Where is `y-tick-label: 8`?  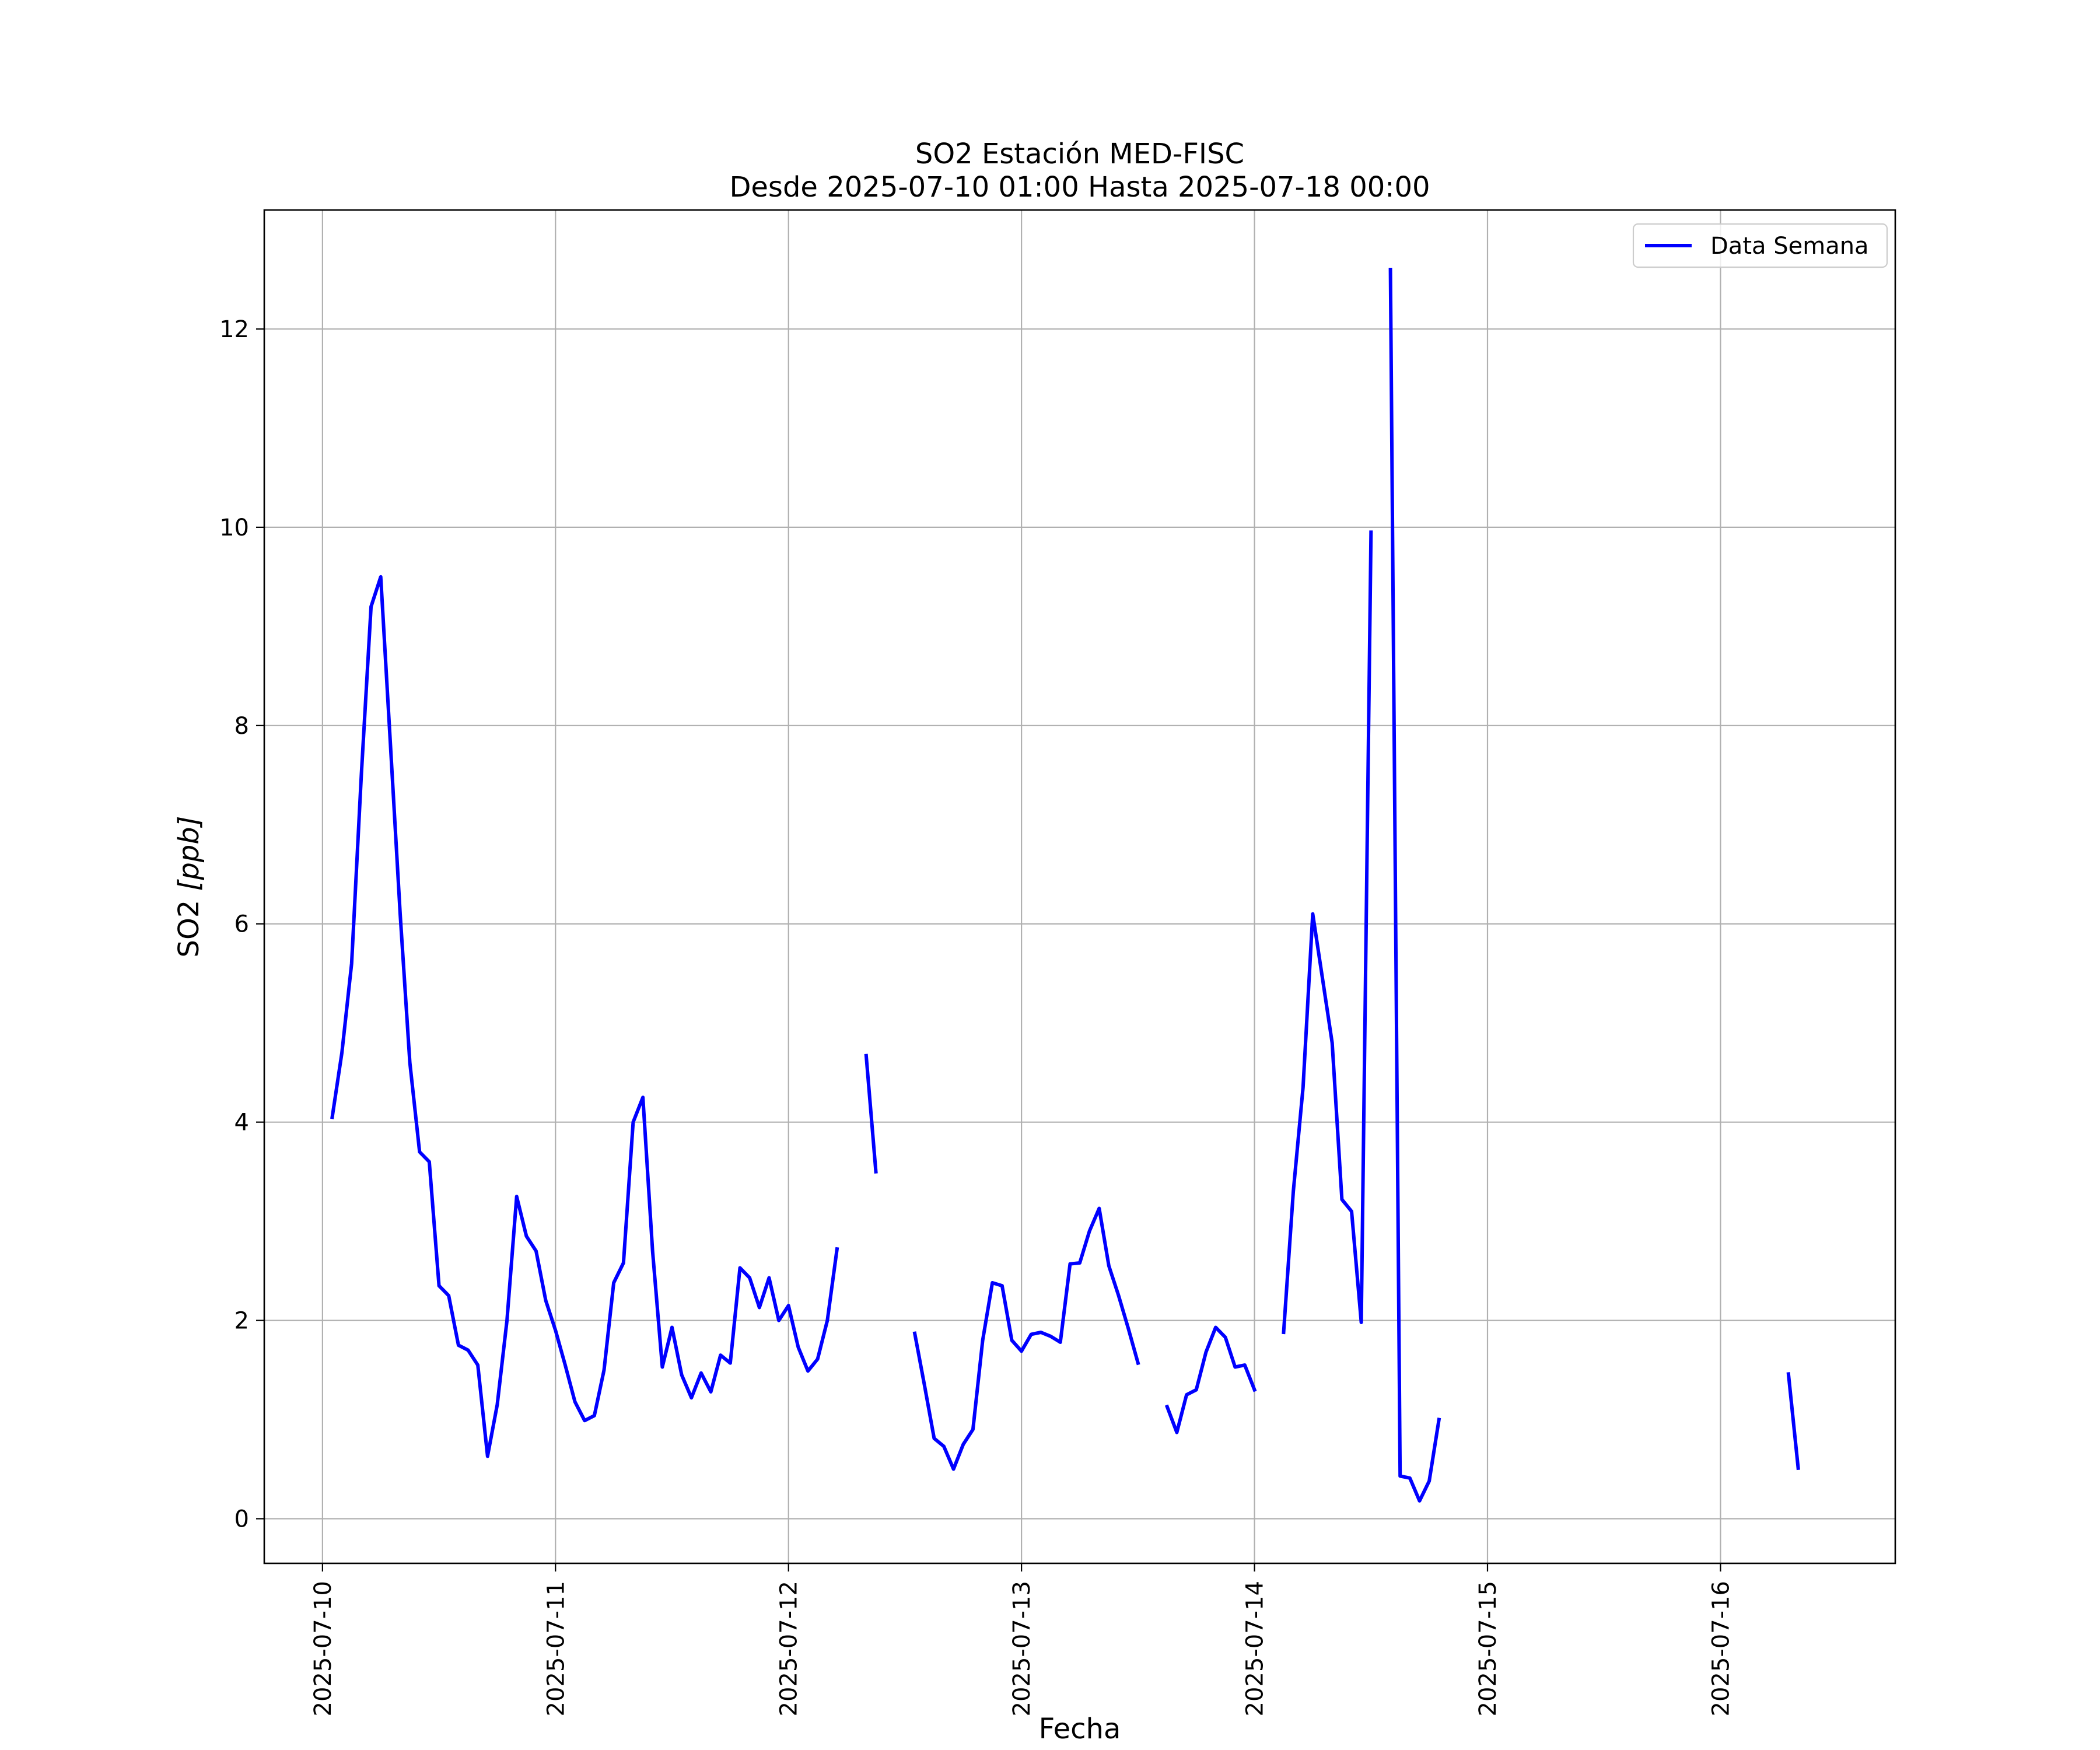 y-tick-label: 8 is located at coordinates (242, 726).